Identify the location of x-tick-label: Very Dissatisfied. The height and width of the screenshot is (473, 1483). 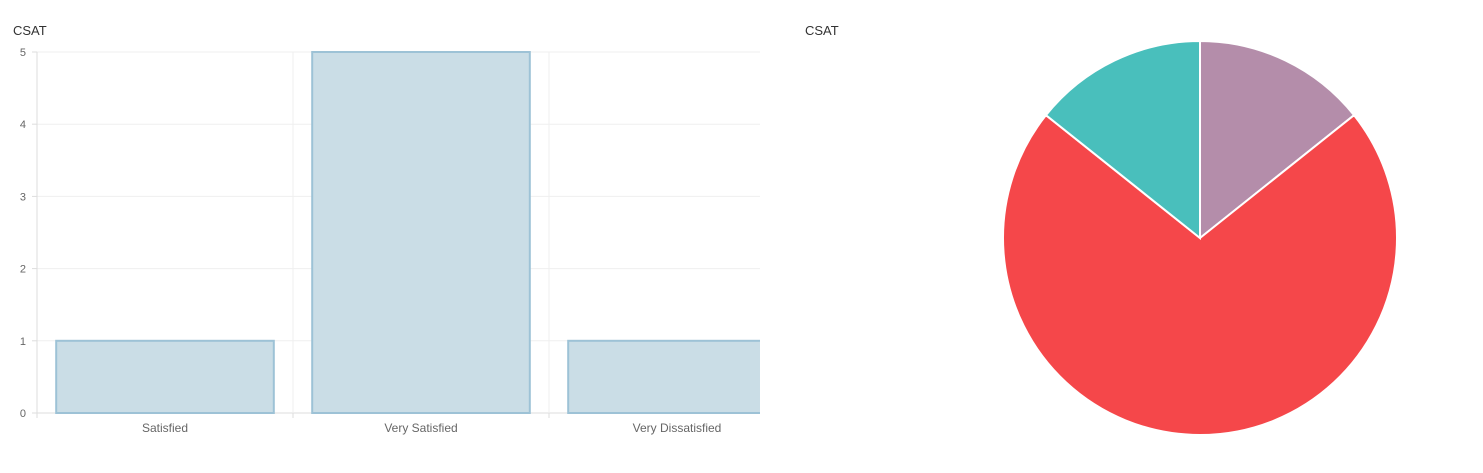
(677, 428).